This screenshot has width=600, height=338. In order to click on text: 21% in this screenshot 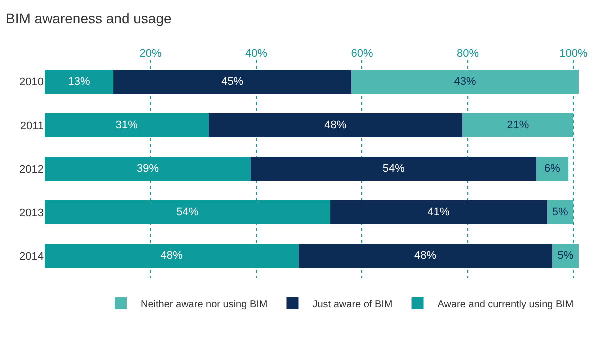, I will do `click(518, 125)`.